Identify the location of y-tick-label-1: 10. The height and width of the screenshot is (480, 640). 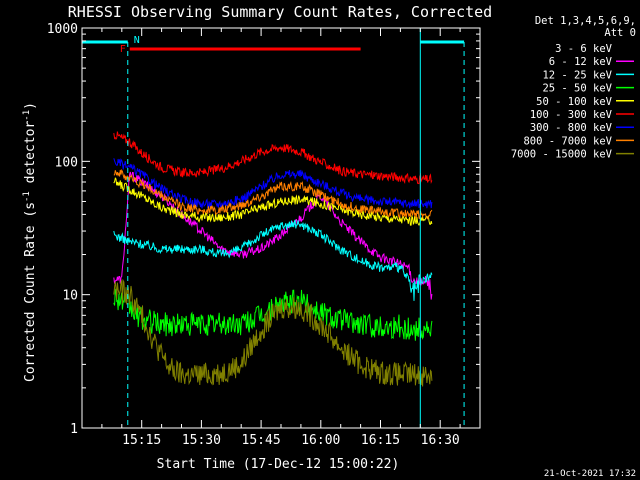
(70, 296).